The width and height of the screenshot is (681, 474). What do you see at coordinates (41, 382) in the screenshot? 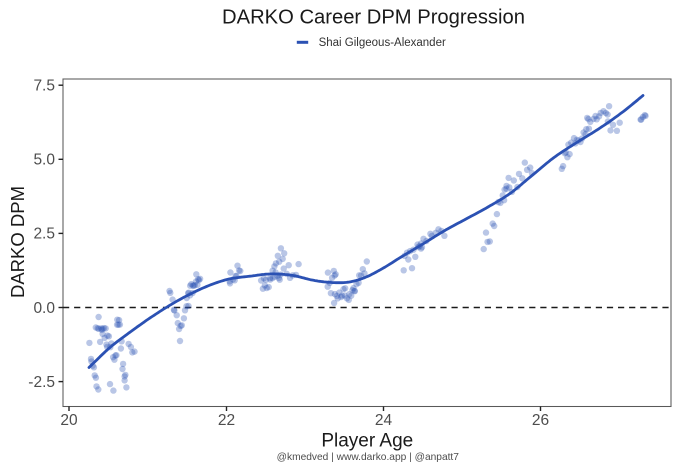
I see `svg-text: -2.5` at bounding box center [41, 382].